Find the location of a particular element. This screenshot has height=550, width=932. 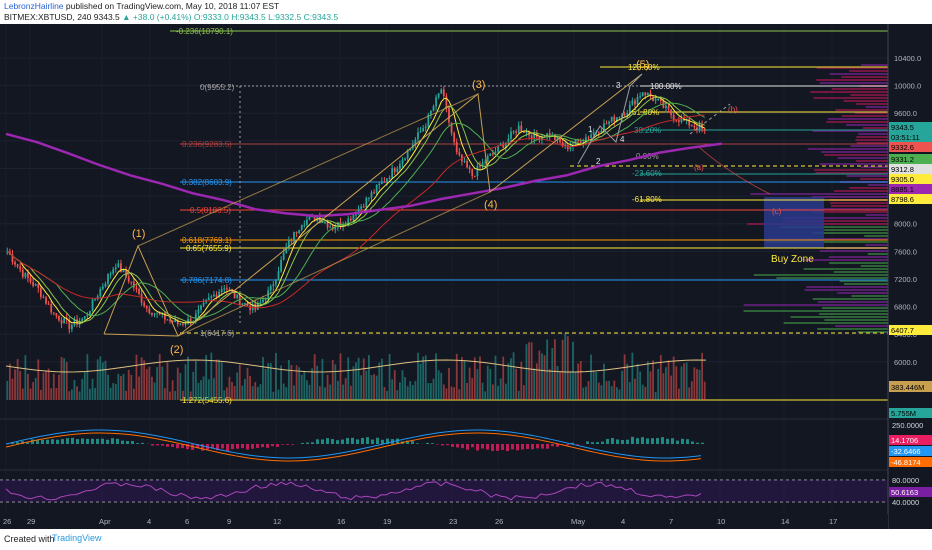

time-axis is located at coordinates (444, 521).